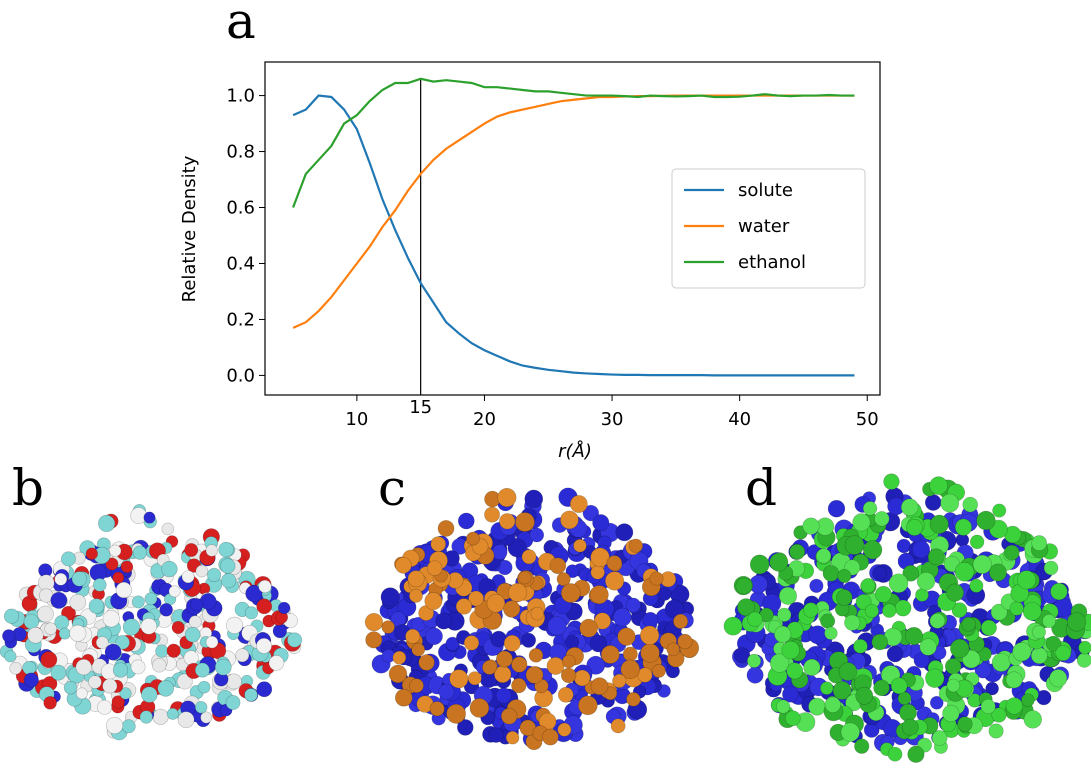 The width and height of the screenshot is (1091, 772). What do you see at coordinates (764, 226) in the screenshot?
I see `legend-label: water` at bounding box center [764, 226].